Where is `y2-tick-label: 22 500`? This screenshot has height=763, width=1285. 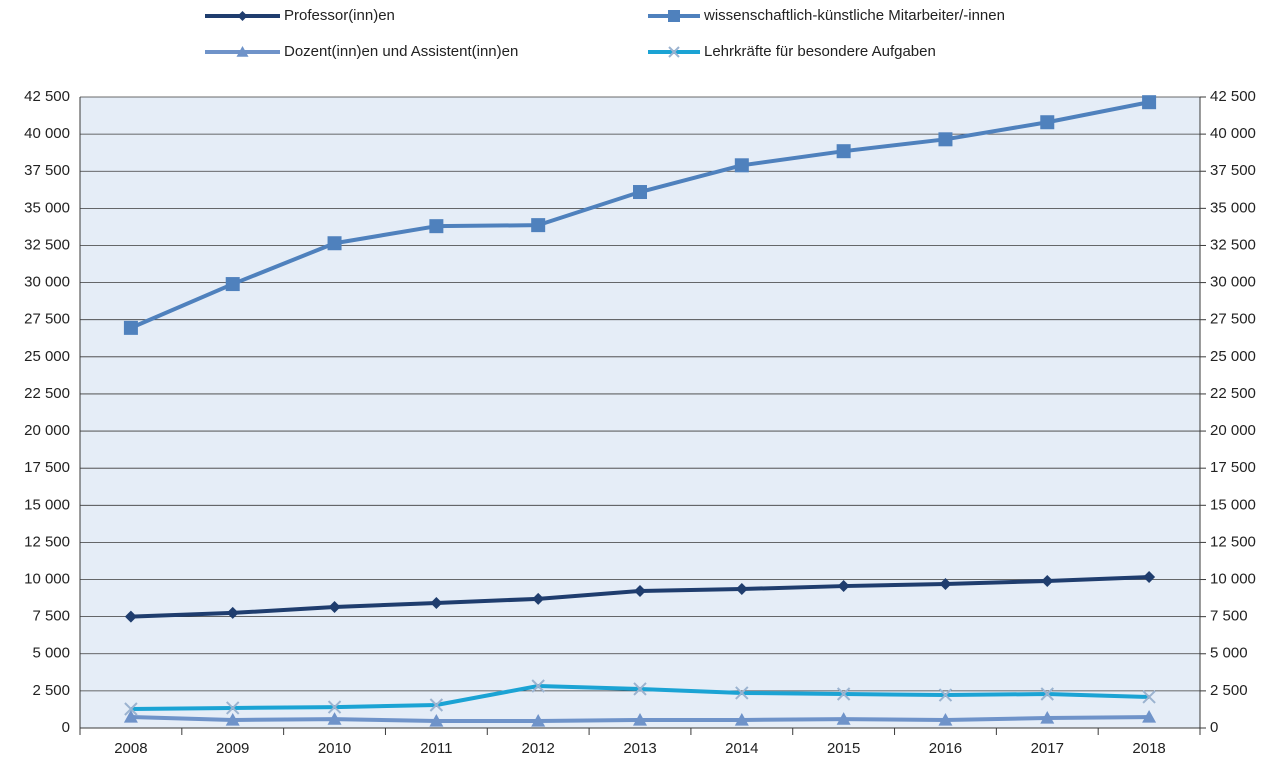
y2-tick-label: 22 500 is located at coordinates (1233, 393).